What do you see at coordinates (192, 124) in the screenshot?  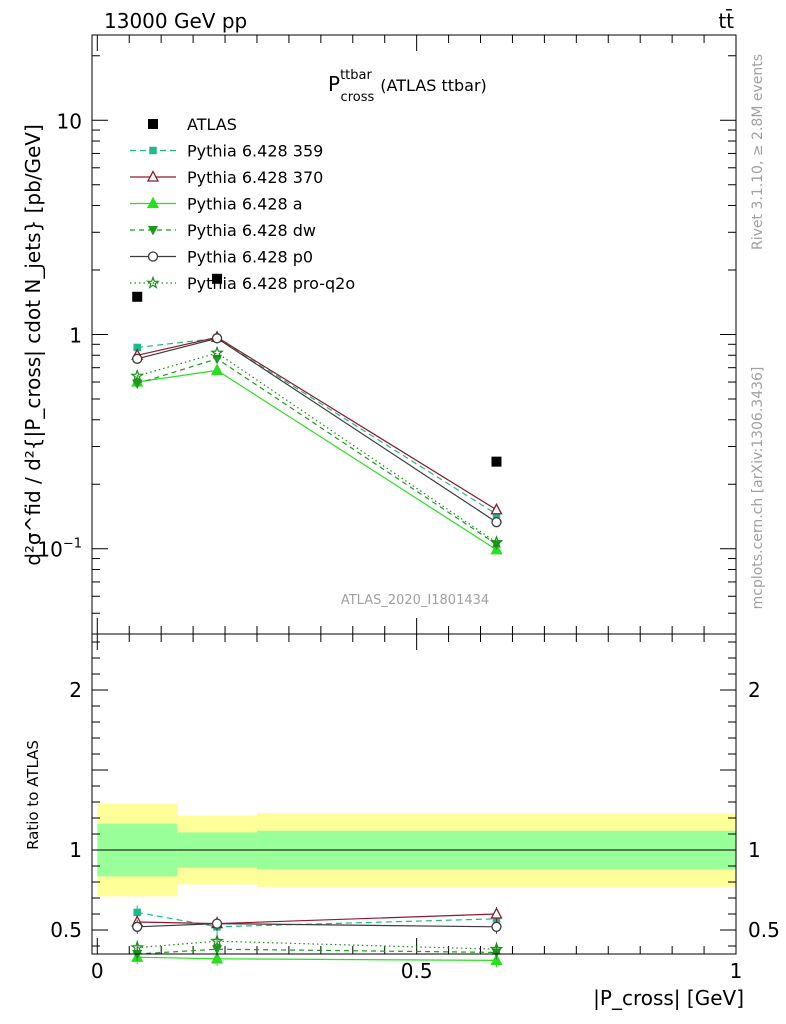 I see `legend-entry: ATLAS` at bounding box center [192, 124].